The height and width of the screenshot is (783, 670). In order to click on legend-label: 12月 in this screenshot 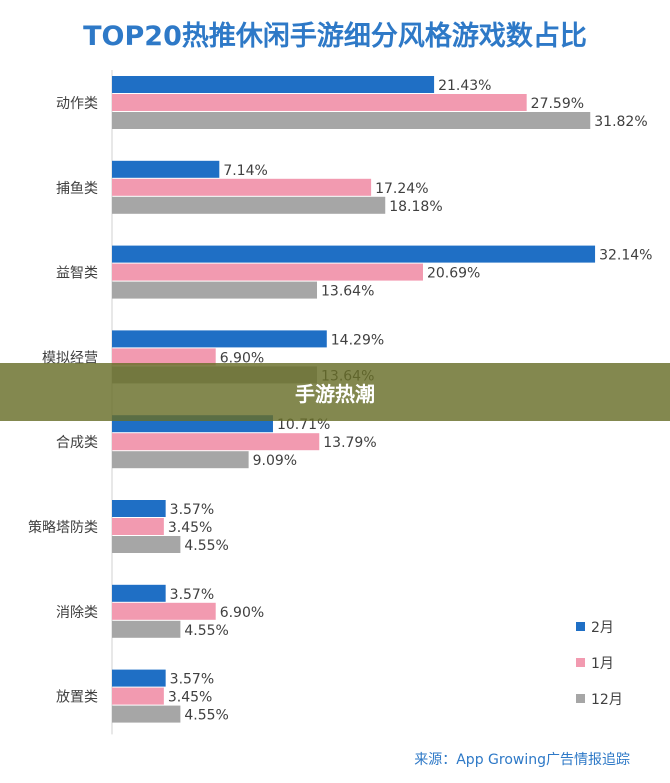, I will do `click(607, 700)`.